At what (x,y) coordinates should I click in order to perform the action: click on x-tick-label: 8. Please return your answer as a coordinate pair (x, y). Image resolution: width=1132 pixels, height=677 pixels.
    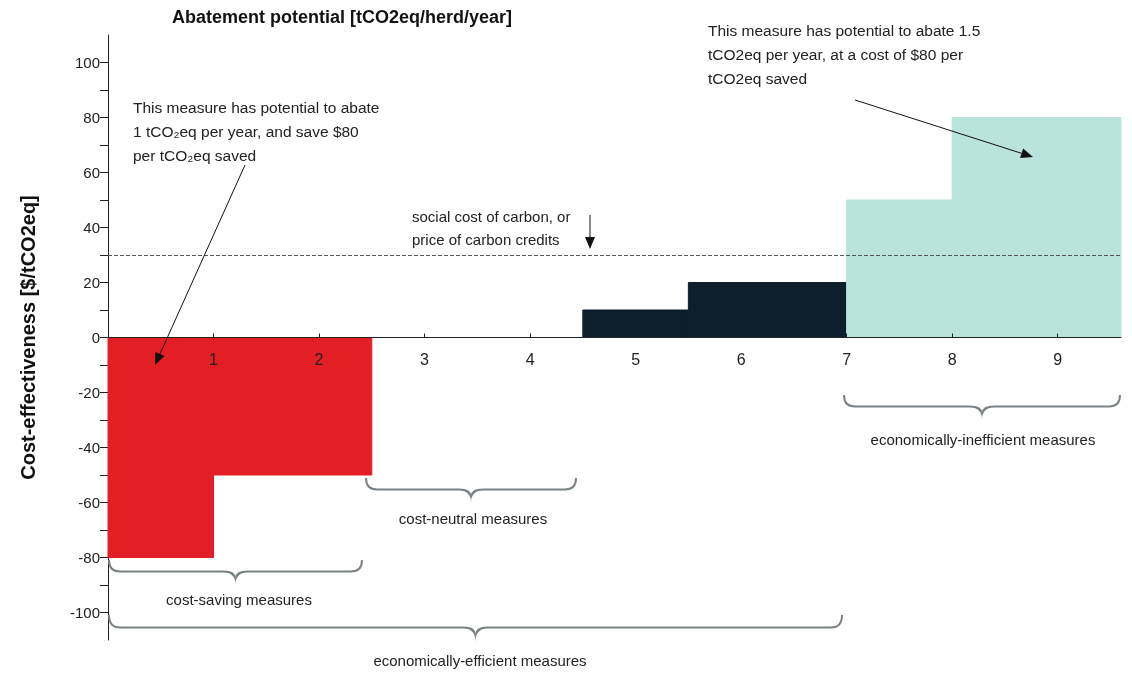
    Looking at the image, I should click on (952, 359).